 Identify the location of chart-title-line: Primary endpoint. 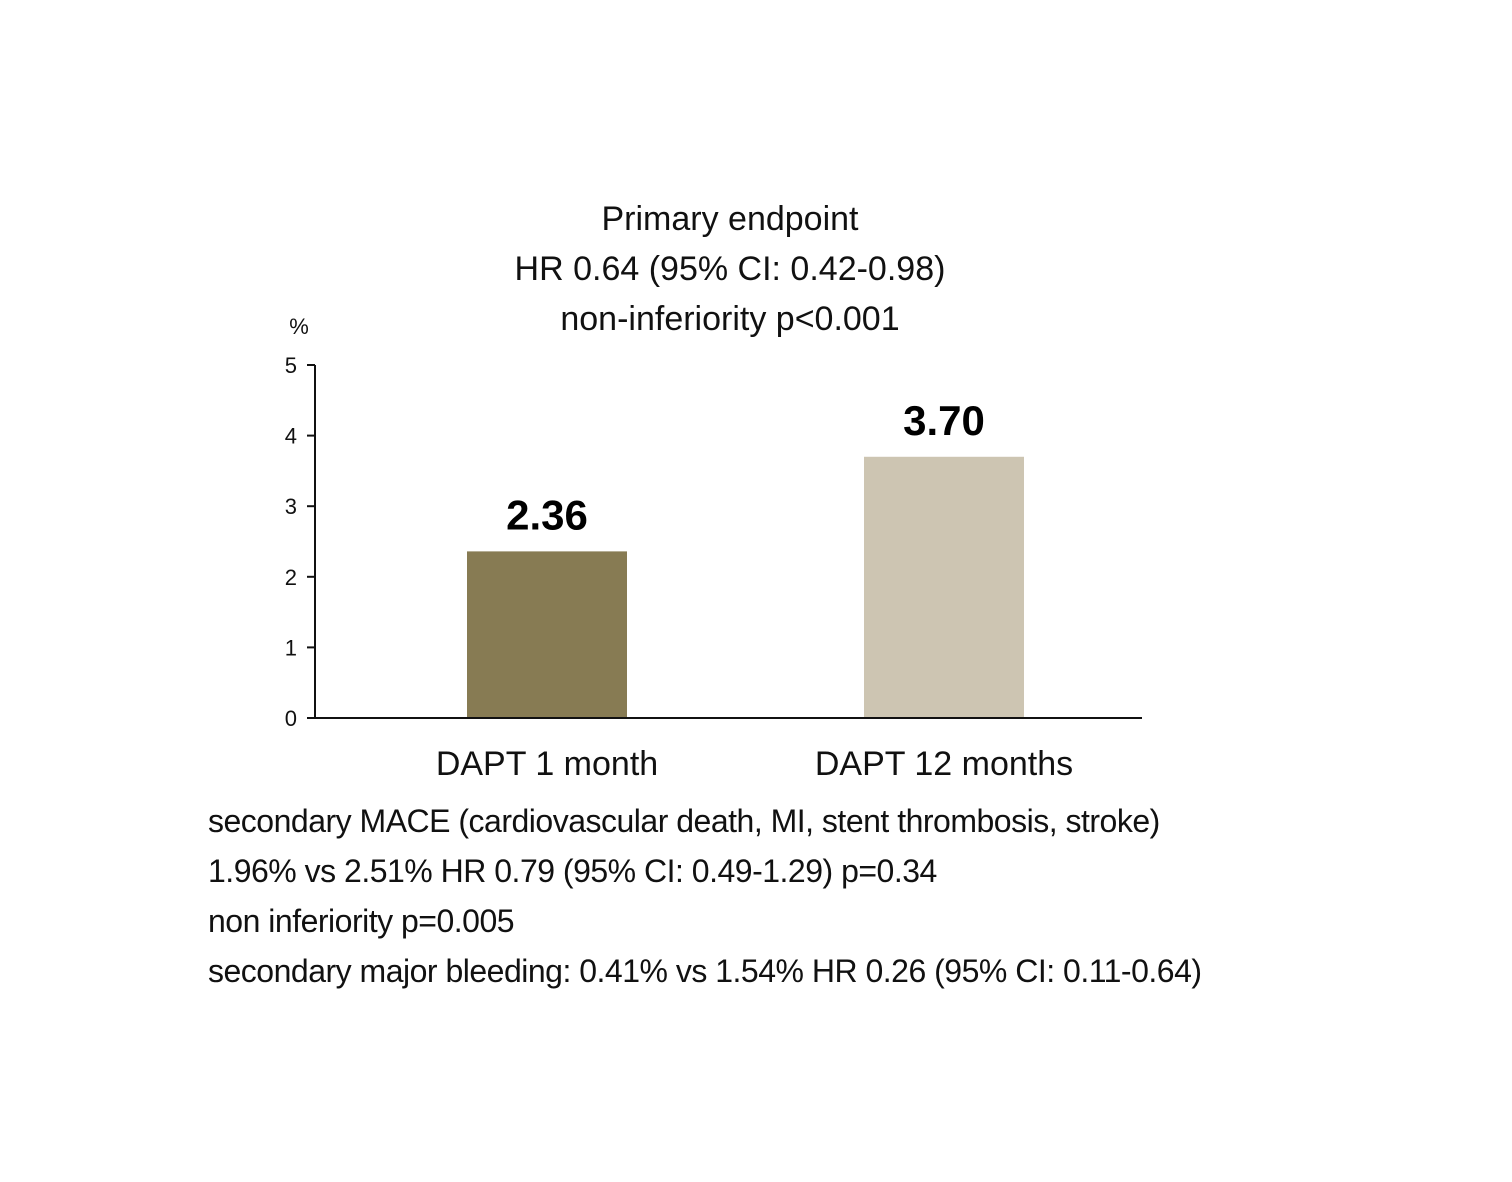
(730, 219).